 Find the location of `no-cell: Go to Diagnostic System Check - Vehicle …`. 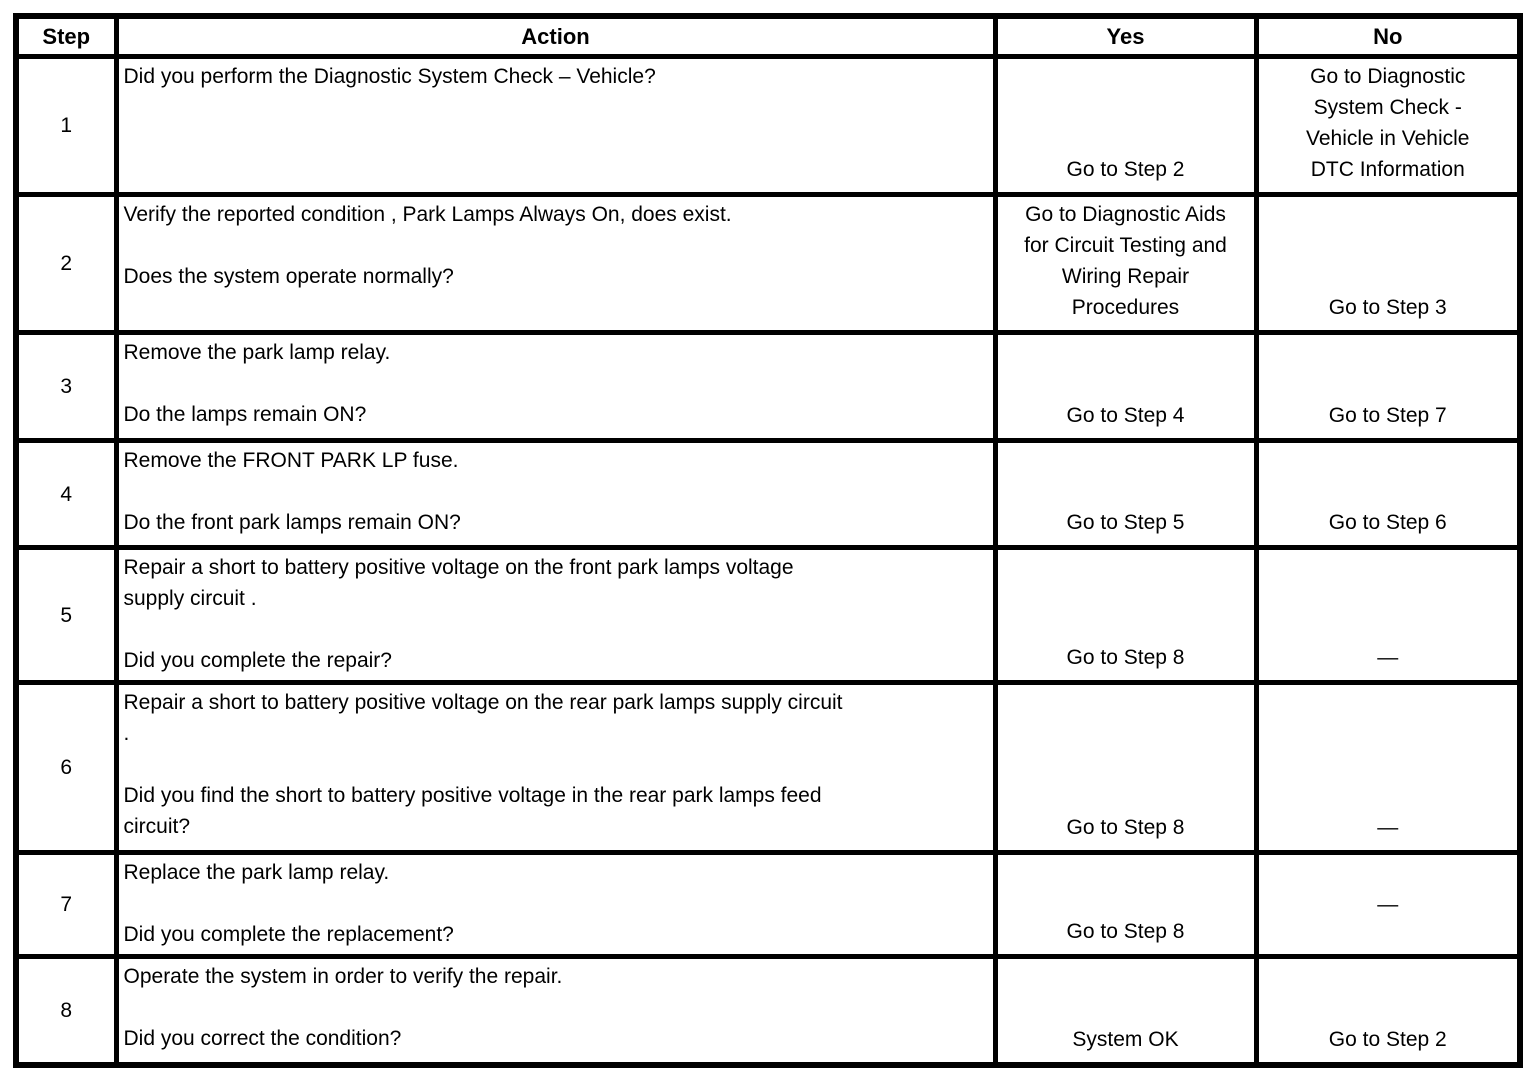

no-cell: Go to Diagnostic System Check - Vehicle … is located at coordinates (1388, 125).